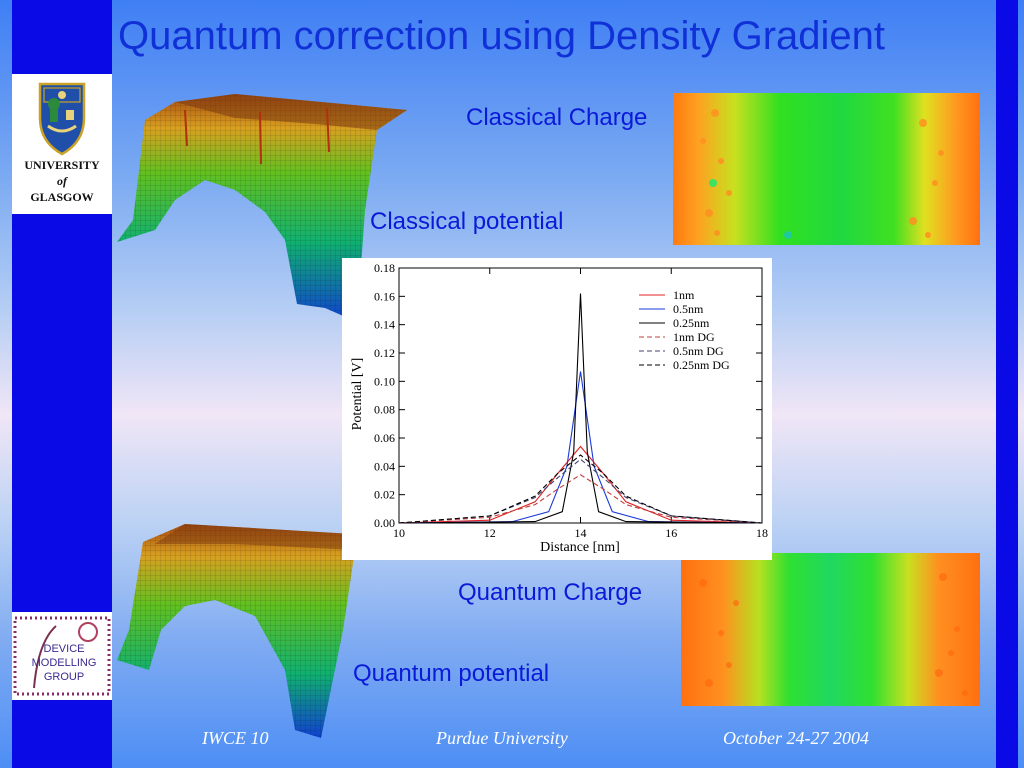 The image size is (1024, 768). I want to click on dmg-logo-icon: DEVICE MODELLING GROUP, so click(62, 656).